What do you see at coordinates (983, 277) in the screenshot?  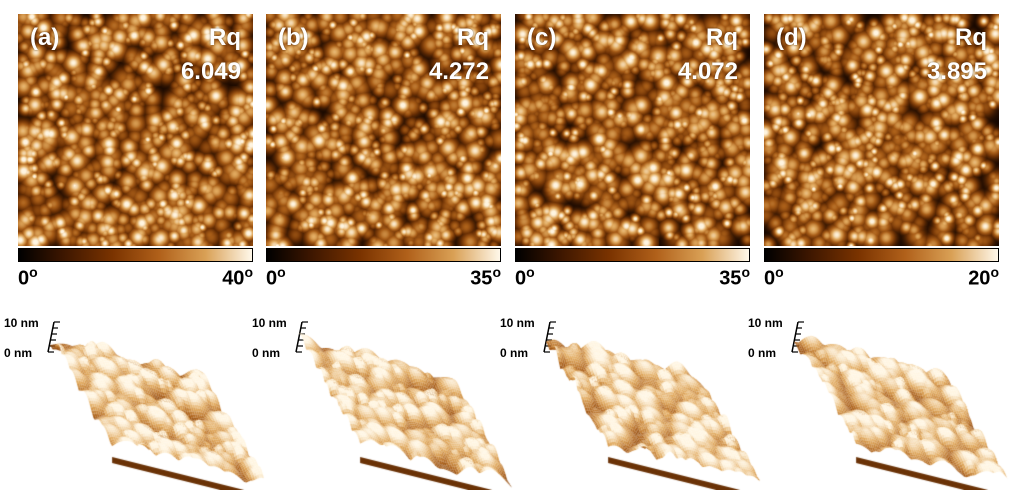 I see `scale-max: 20o` at bounding box center [983, 277].